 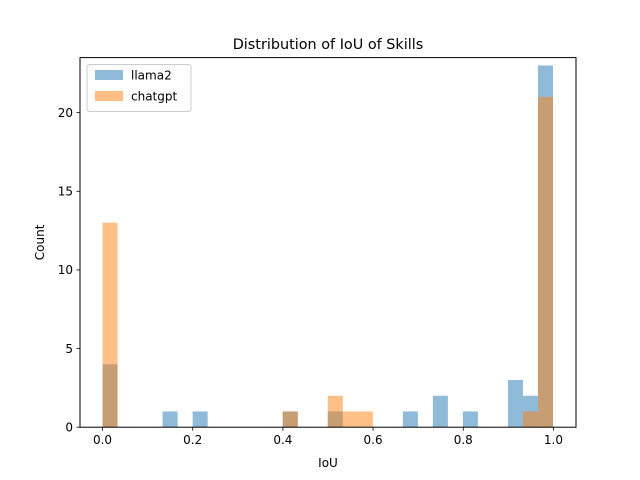 What do you see at coordinates (139, 88) in the screenshot?
I see `legend: llama2 chatgpt` at bounding box center [139, 88].